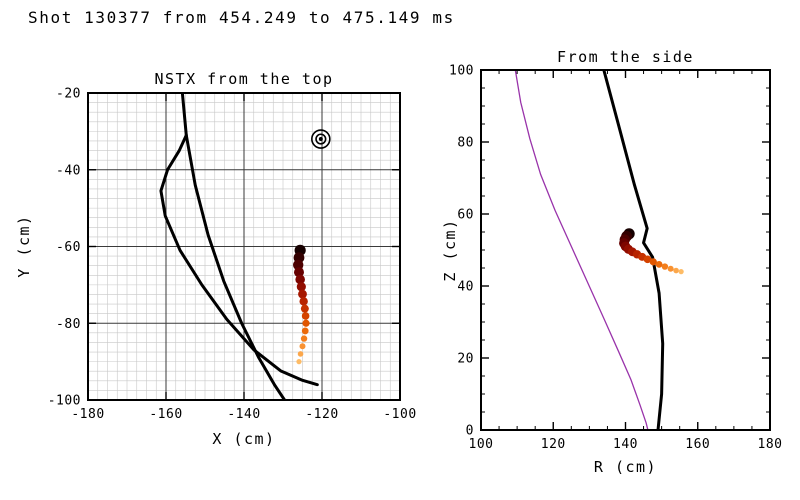  Describe the element at coordinates (399, 414) in the screenshot. I see `x-tick-label: -100` at that location.